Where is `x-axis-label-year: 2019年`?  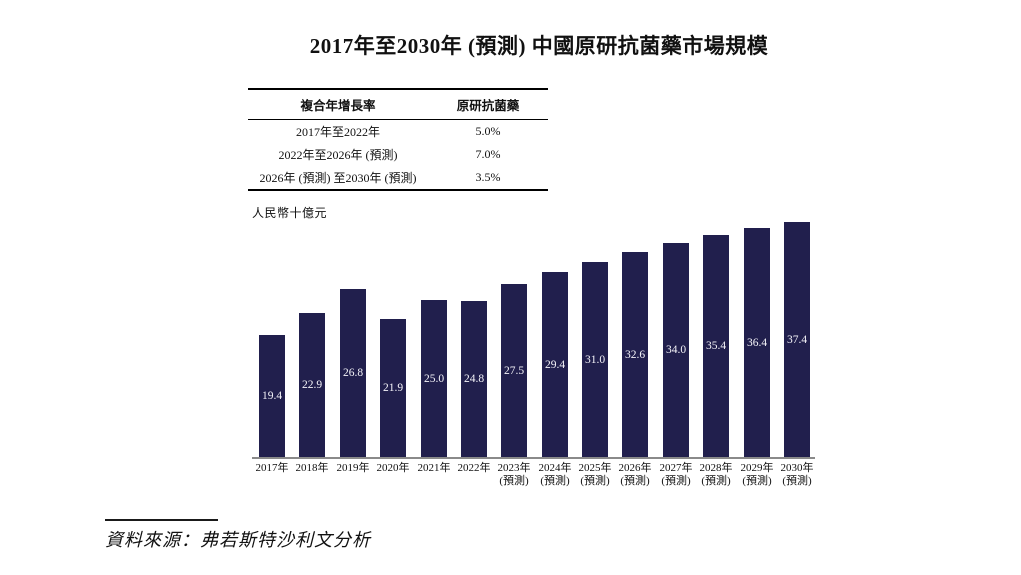 x-axis-label-year: 2019年 is located at coordinates (353, 468).